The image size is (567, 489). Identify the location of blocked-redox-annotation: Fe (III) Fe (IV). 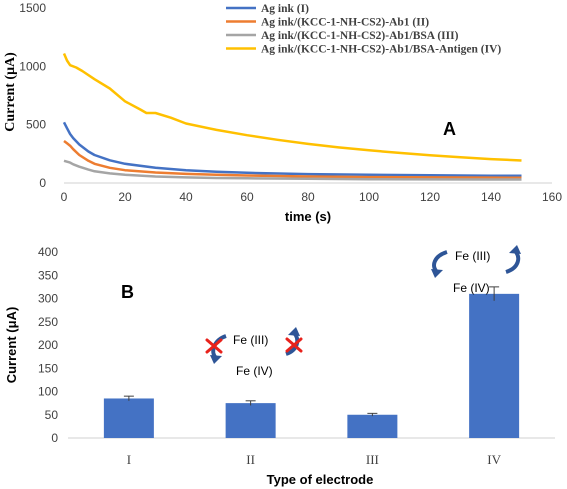
(254, 352).